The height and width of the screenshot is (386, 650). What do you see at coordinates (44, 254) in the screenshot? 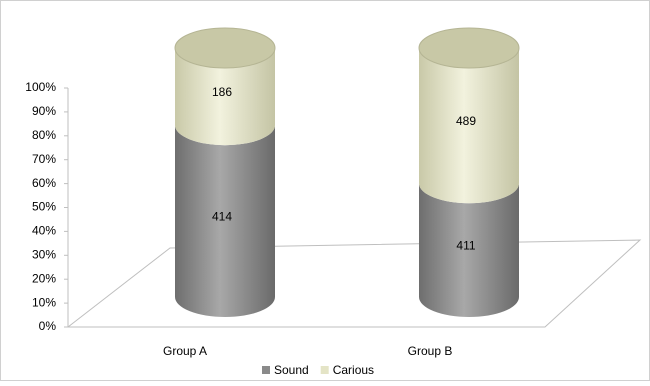
I see `y-tick-label: 30%` at bounding box center [44, 254].